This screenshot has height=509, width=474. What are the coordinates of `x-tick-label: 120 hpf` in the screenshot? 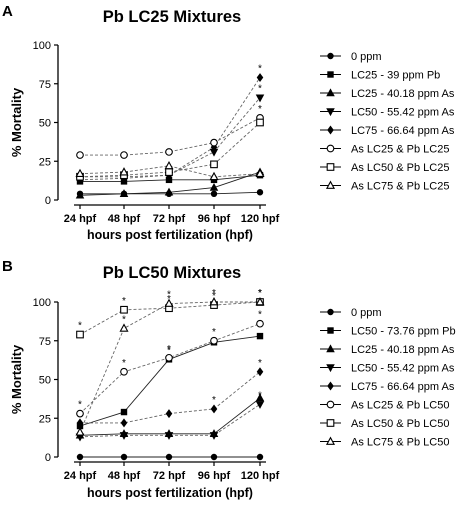 It's located at (260, 219).